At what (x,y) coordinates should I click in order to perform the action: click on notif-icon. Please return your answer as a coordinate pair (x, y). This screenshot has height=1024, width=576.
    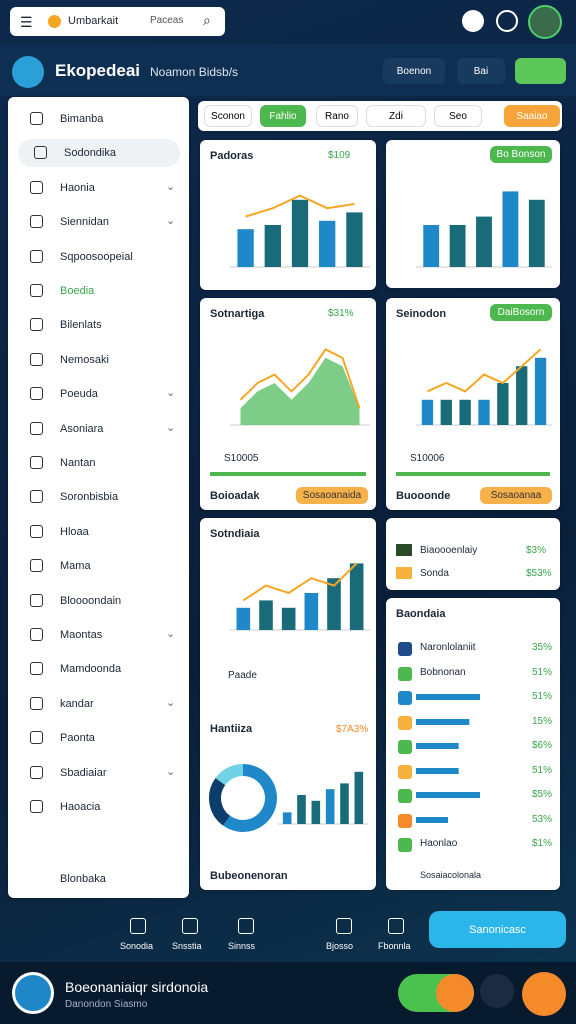
    Looking at the image, I should click on (473, 21).